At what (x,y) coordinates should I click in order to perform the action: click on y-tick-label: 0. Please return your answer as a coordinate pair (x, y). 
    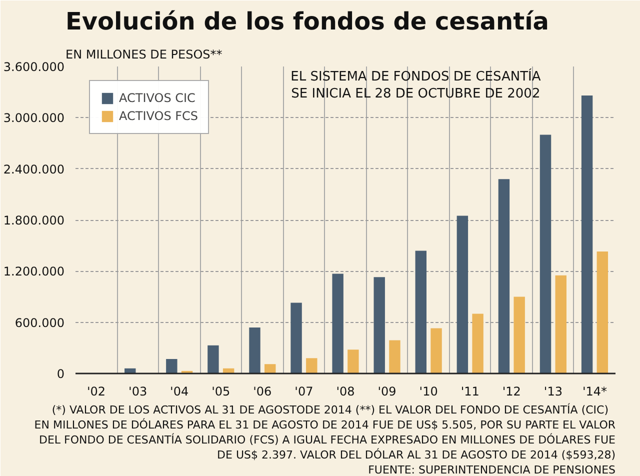
    Looking at the image, I should click on (60, 374).